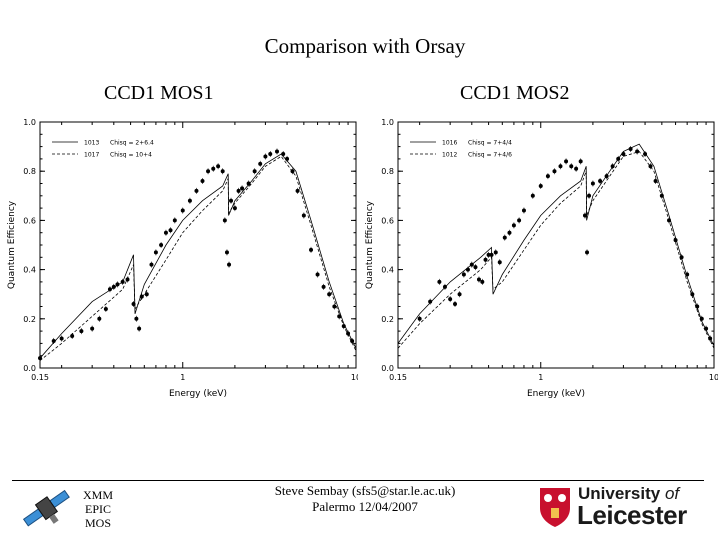  What do you see at coordinates (449, 155) in the screenshot?
I see `legend-label: 1012` at bounding box center [449, 155].